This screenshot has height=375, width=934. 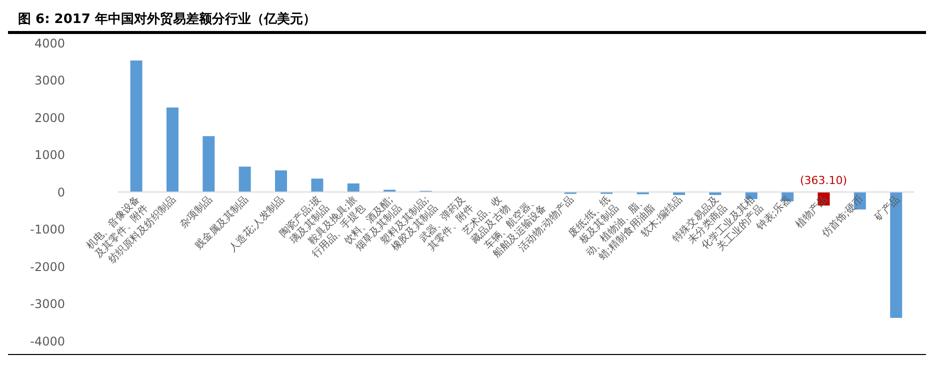 What do you see at coordinates (47, 267) in the screenshot?
I see `y-tick-label: -2000` at bounding box center [47, 267].